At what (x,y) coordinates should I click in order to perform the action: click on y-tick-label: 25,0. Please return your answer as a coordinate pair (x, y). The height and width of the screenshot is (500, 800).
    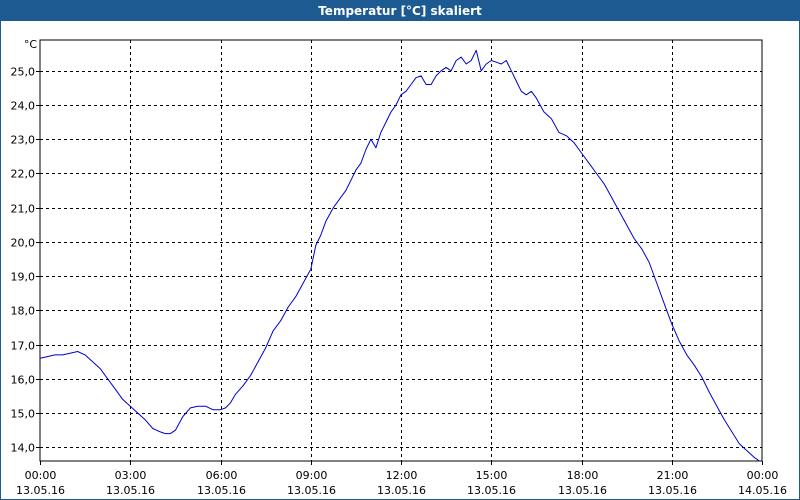
    Looking at the image, I should click on (23, 72).